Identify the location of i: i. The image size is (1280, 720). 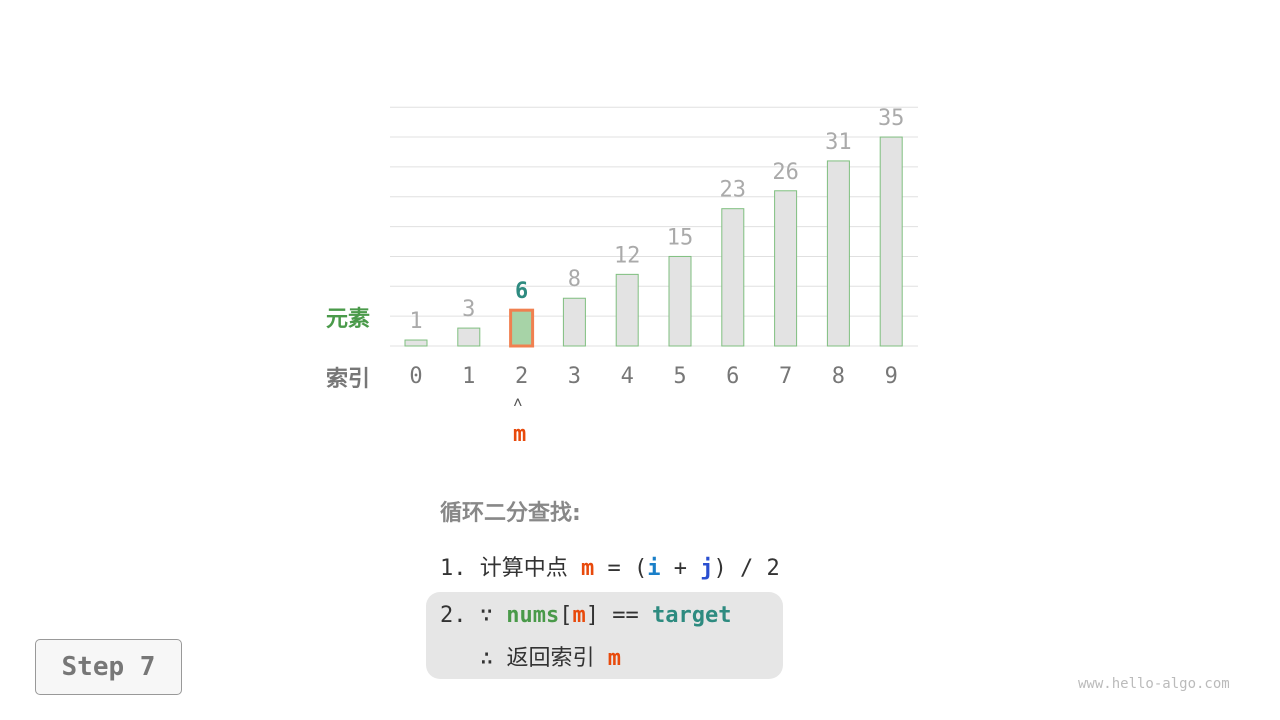
(654, 568).